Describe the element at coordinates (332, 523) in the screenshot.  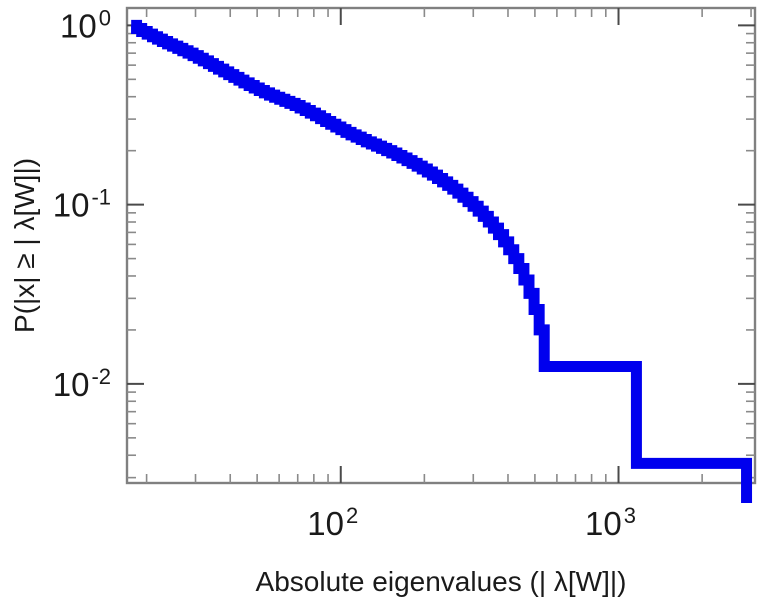
I see `tick-label: 10²` at that location.